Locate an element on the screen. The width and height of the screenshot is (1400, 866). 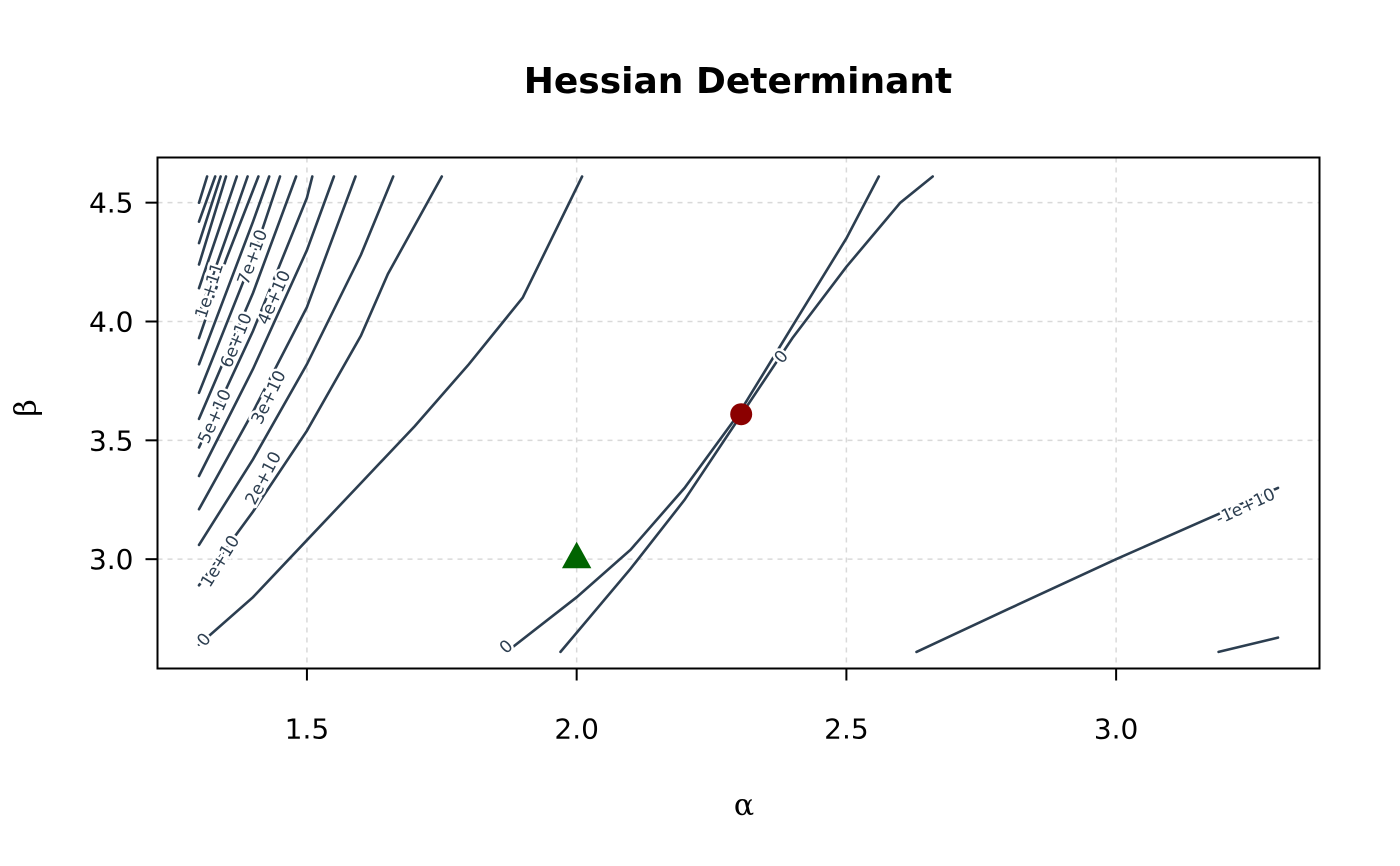
point-estimate is located at coordinates (741, 414).